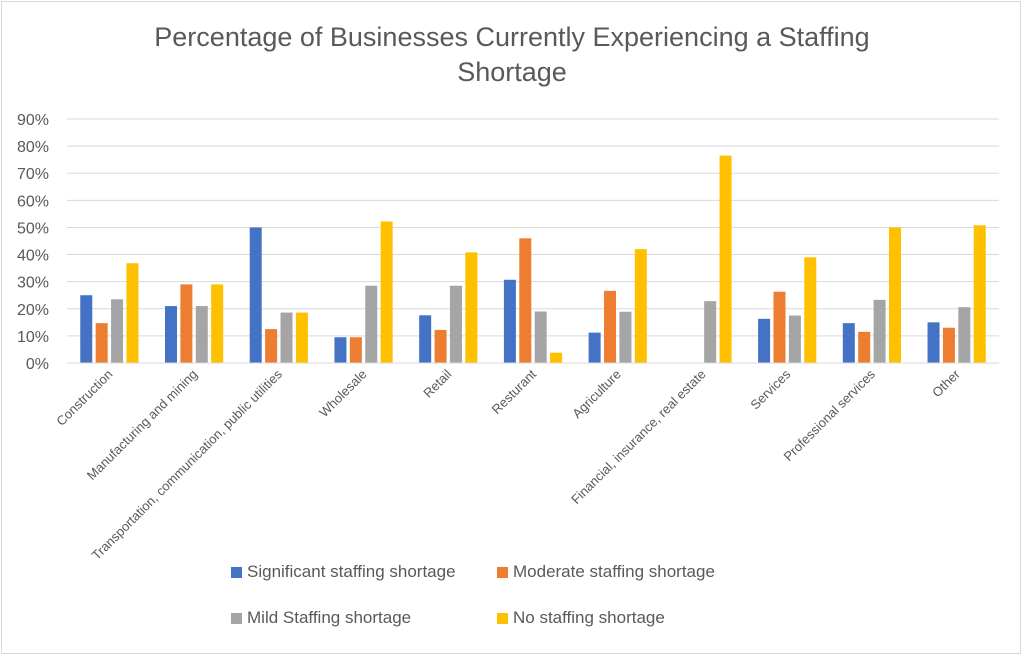 Image resolution: width=1024 pixels, height=657 pixels. I want to click on y-tick-label: 80%, so click(33, 147).